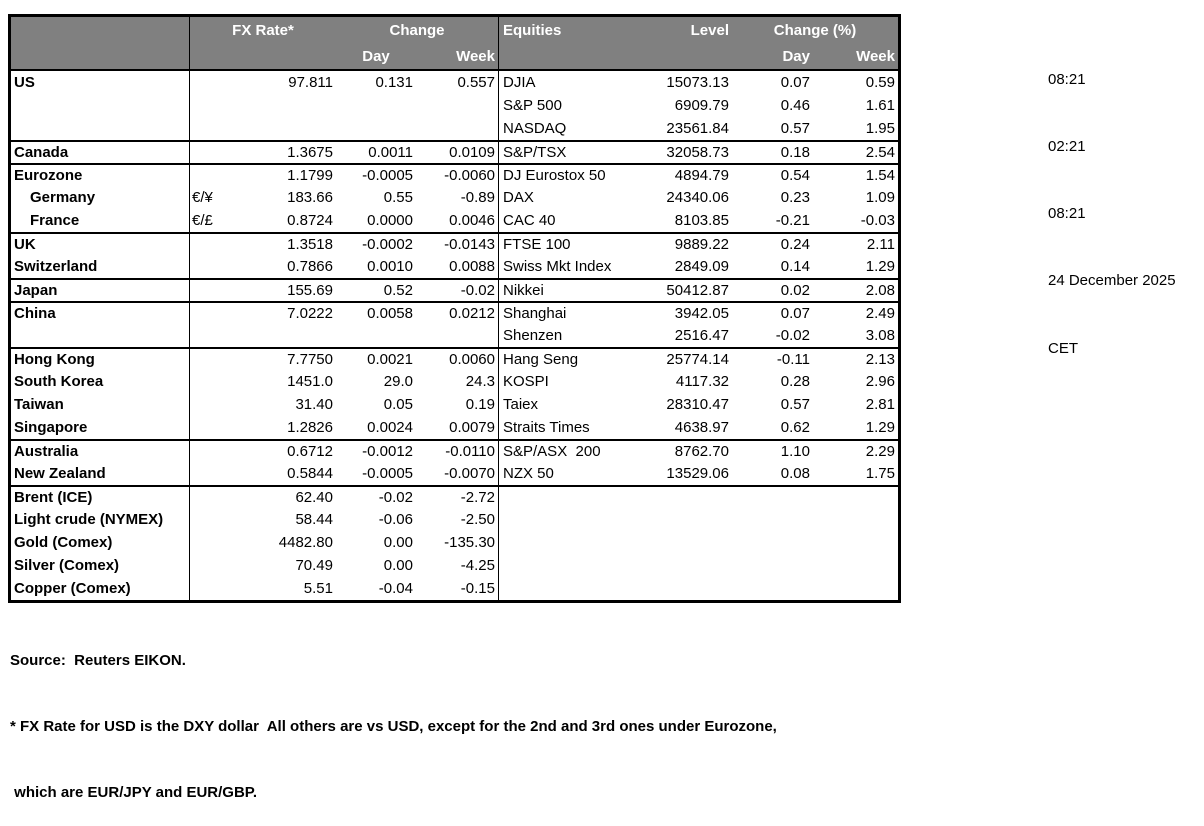 This screenshot has height=826, width=1204. What do you see at coordinates (475, 56) in the screenshot?
I see `fx-week-header: Week` at bounding box center [475, 56].